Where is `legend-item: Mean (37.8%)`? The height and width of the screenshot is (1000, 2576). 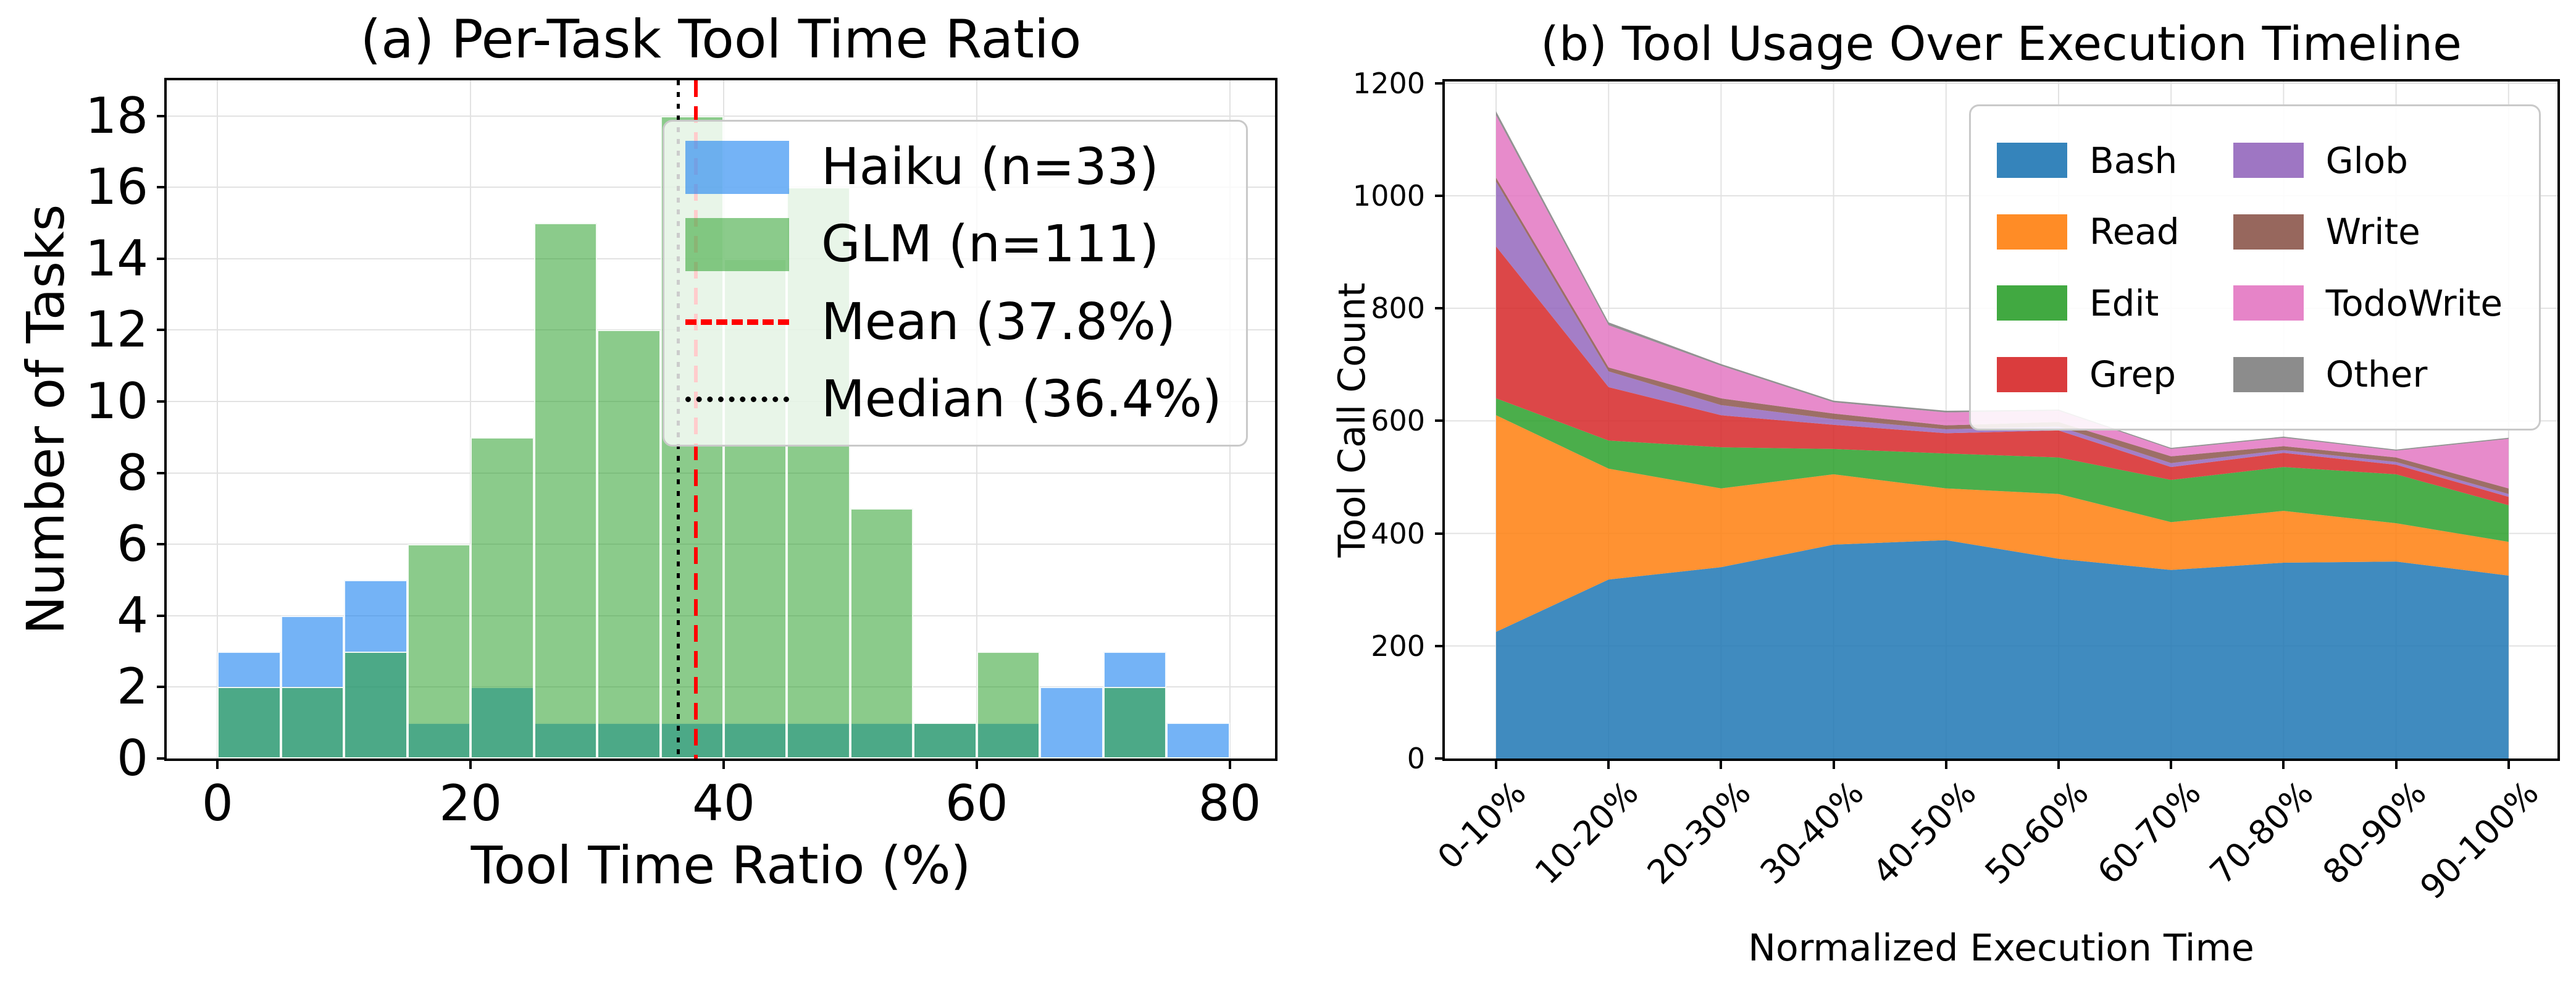
legend-item: Mean (37.8%) is located at coordinates (955, 322).